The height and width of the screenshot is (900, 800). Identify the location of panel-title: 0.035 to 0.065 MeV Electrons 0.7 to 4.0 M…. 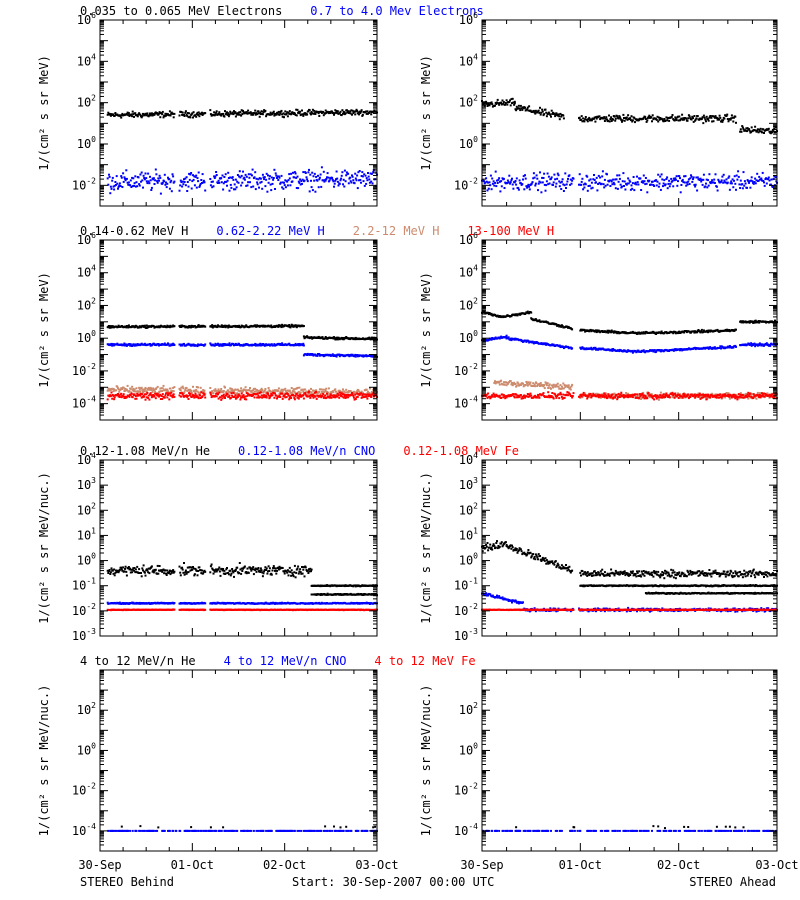
(282, 11).